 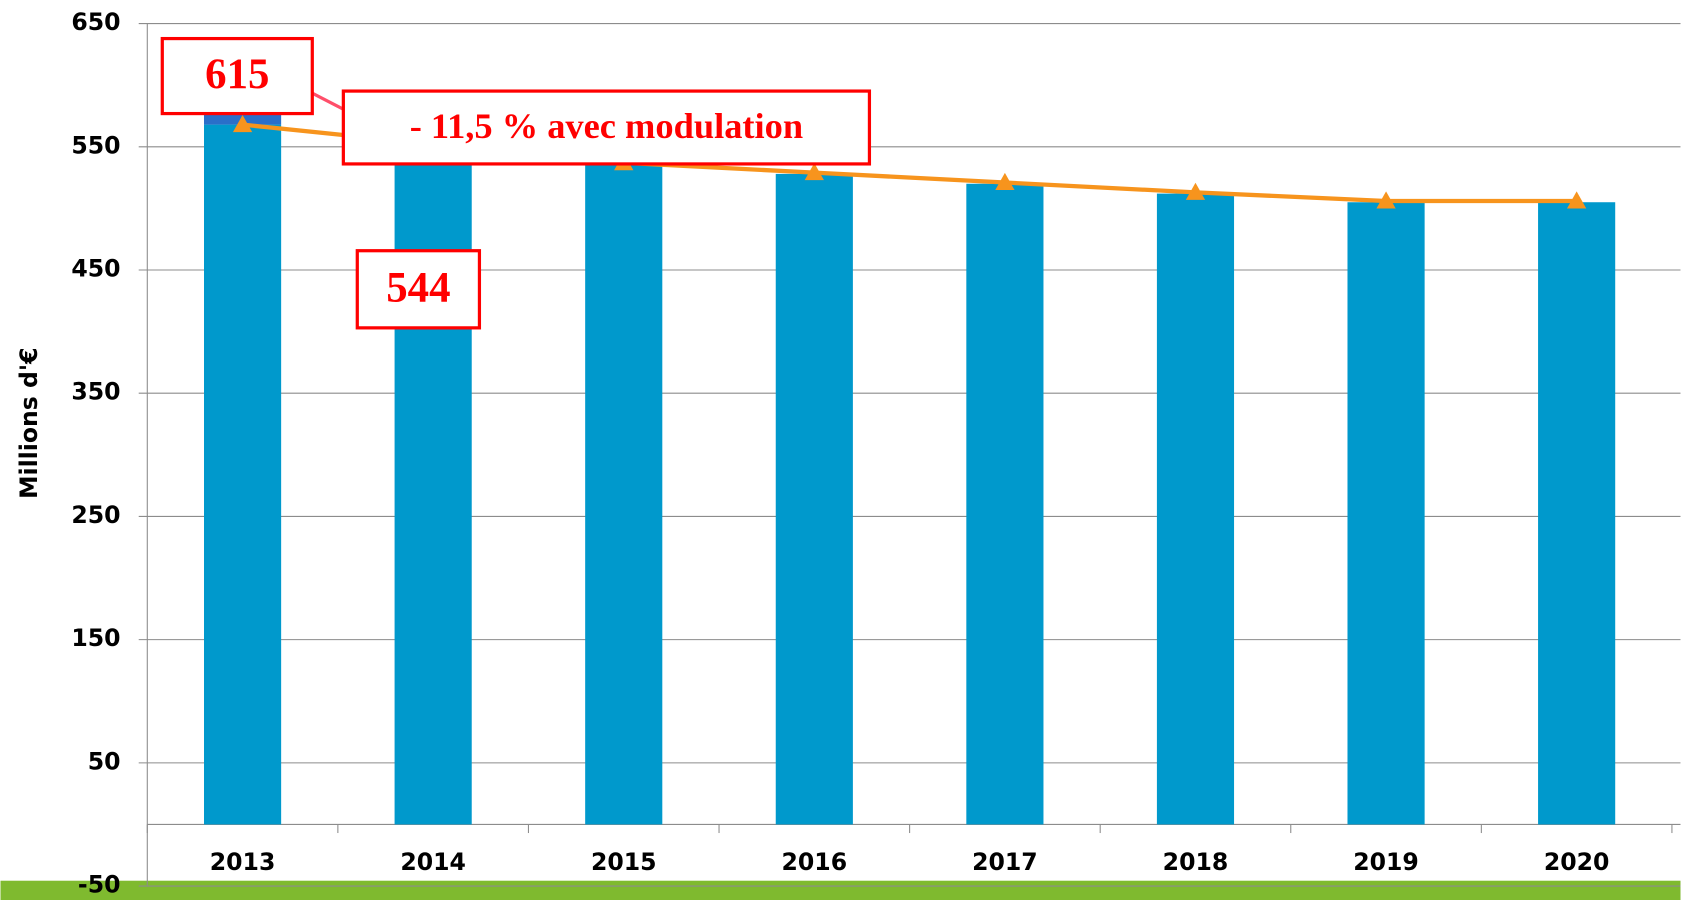 What do you see at coordinates (95, 638) in the screenshot?
I see `y-tick-label: 150` at bounding box center [95, 638].